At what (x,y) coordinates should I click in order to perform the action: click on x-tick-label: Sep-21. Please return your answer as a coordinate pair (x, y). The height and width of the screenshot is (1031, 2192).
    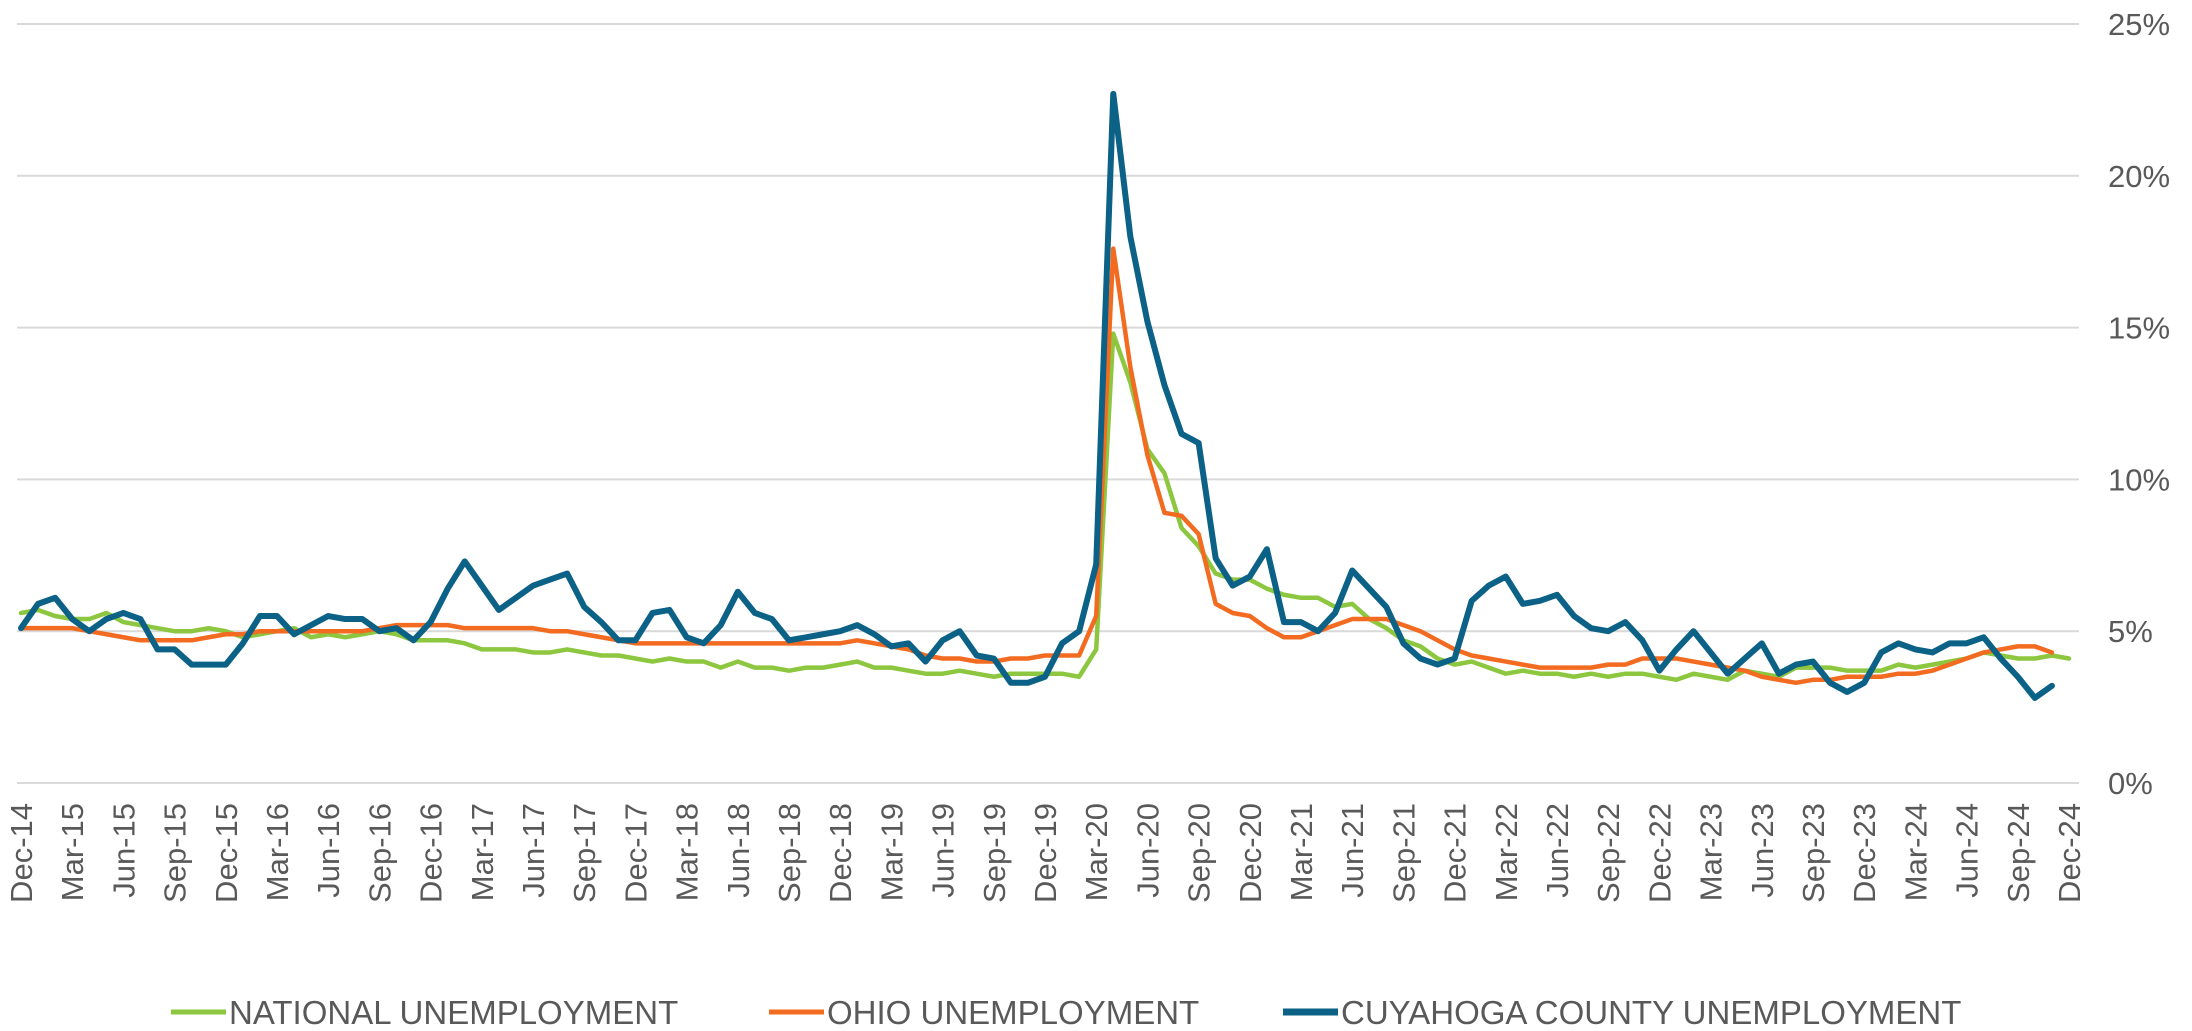
    Looking at the image, I should click on (1403, 853).